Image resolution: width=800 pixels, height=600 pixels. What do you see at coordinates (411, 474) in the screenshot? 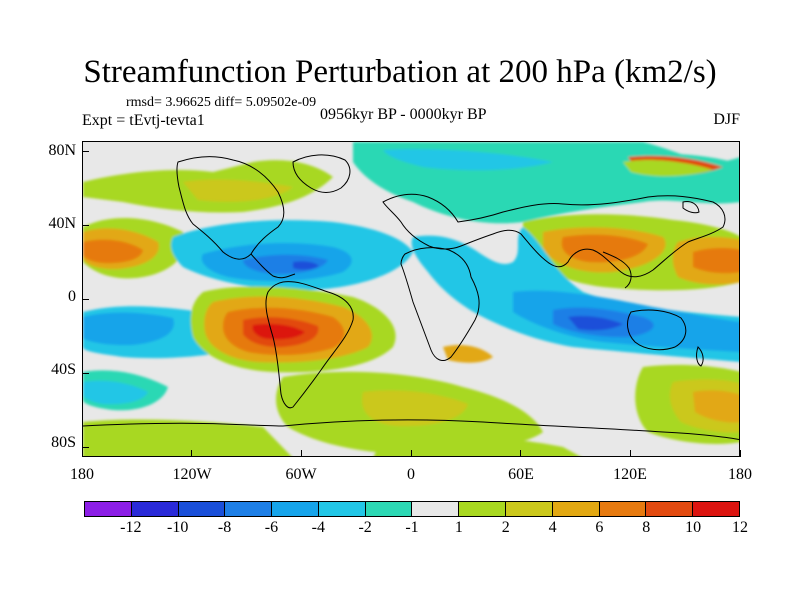
I see `lon-label-0: 0` at bounding box center [411, 474].